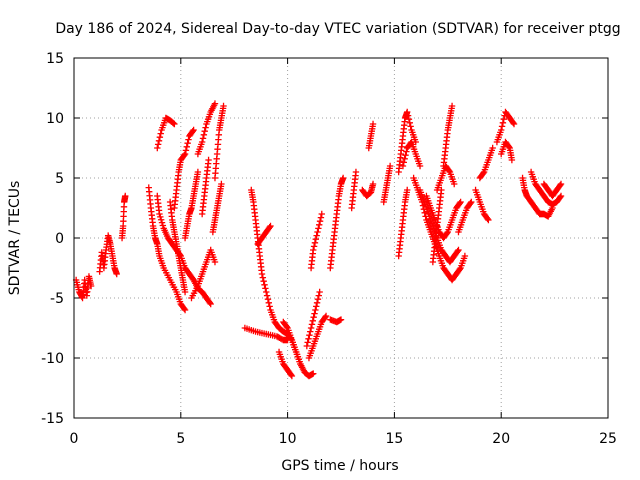  Describe the element at coordinates (288, 439) in the screenshot. I see `x-tick-label: 10` at that location.